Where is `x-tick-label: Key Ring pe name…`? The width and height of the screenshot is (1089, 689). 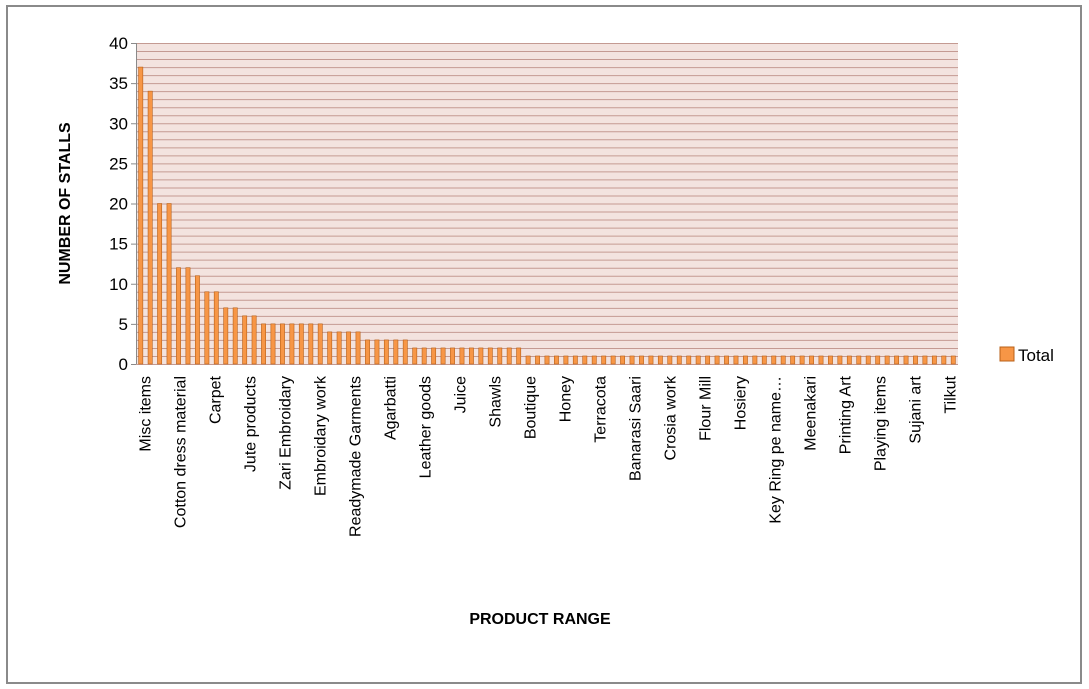 x-tick-label: Key Ring pe name… is located at coordinates (775, 450).